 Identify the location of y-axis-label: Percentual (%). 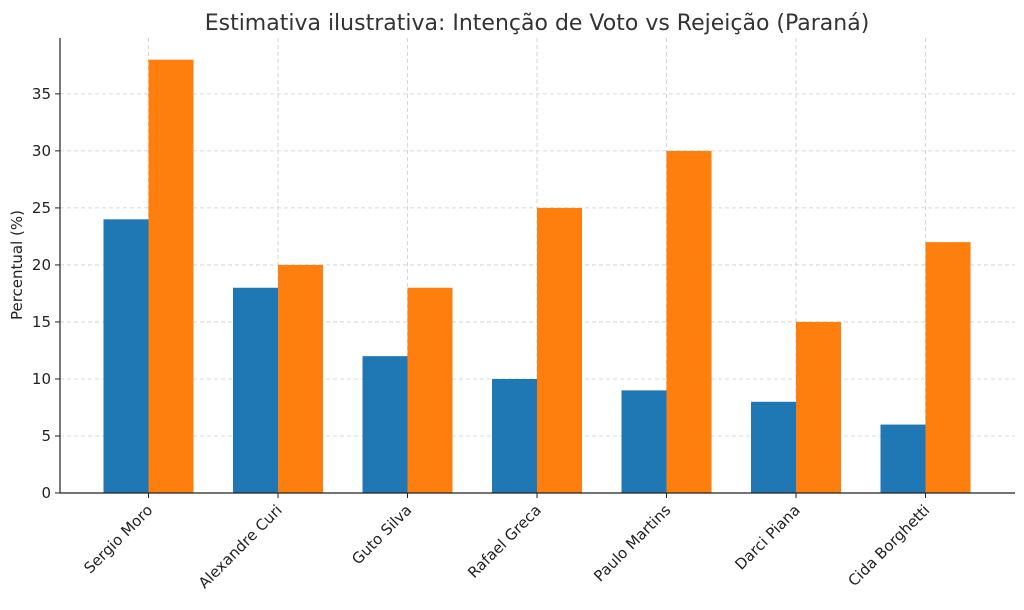
(17, 265).